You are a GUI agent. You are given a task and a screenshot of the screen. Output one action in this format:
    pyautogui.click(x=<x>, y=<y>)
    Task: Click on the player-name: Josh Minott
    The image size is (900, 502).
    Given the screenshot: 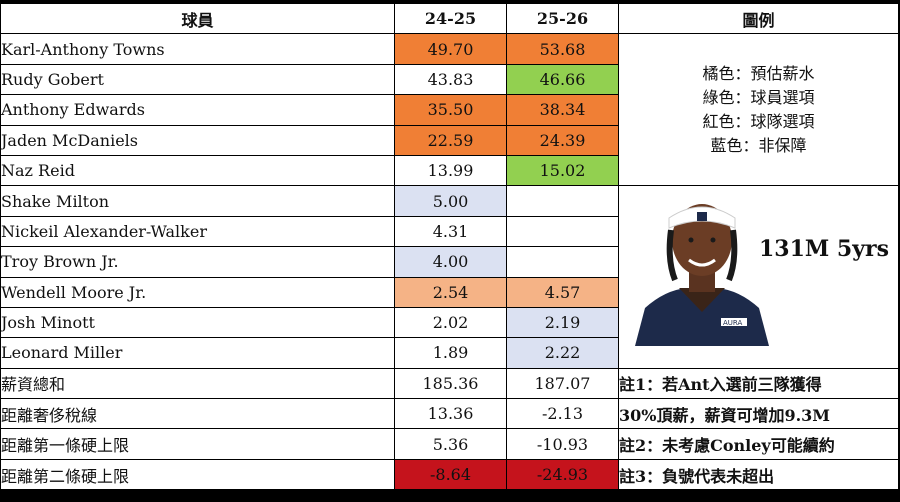 What is the action you would take?
    pyautogui.click(x=197, y=322)
    